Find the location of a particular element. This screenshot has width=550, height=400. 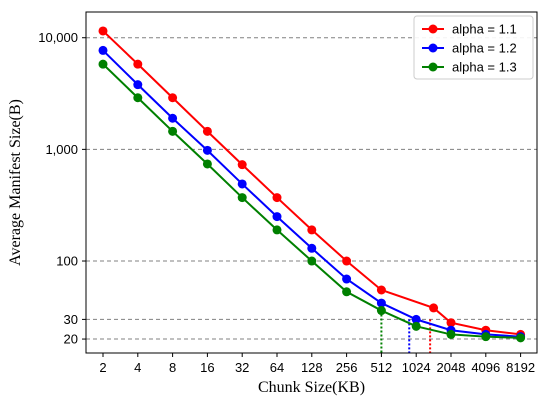

y-tick-label: 10,000 is located at coordinates (58, 37).